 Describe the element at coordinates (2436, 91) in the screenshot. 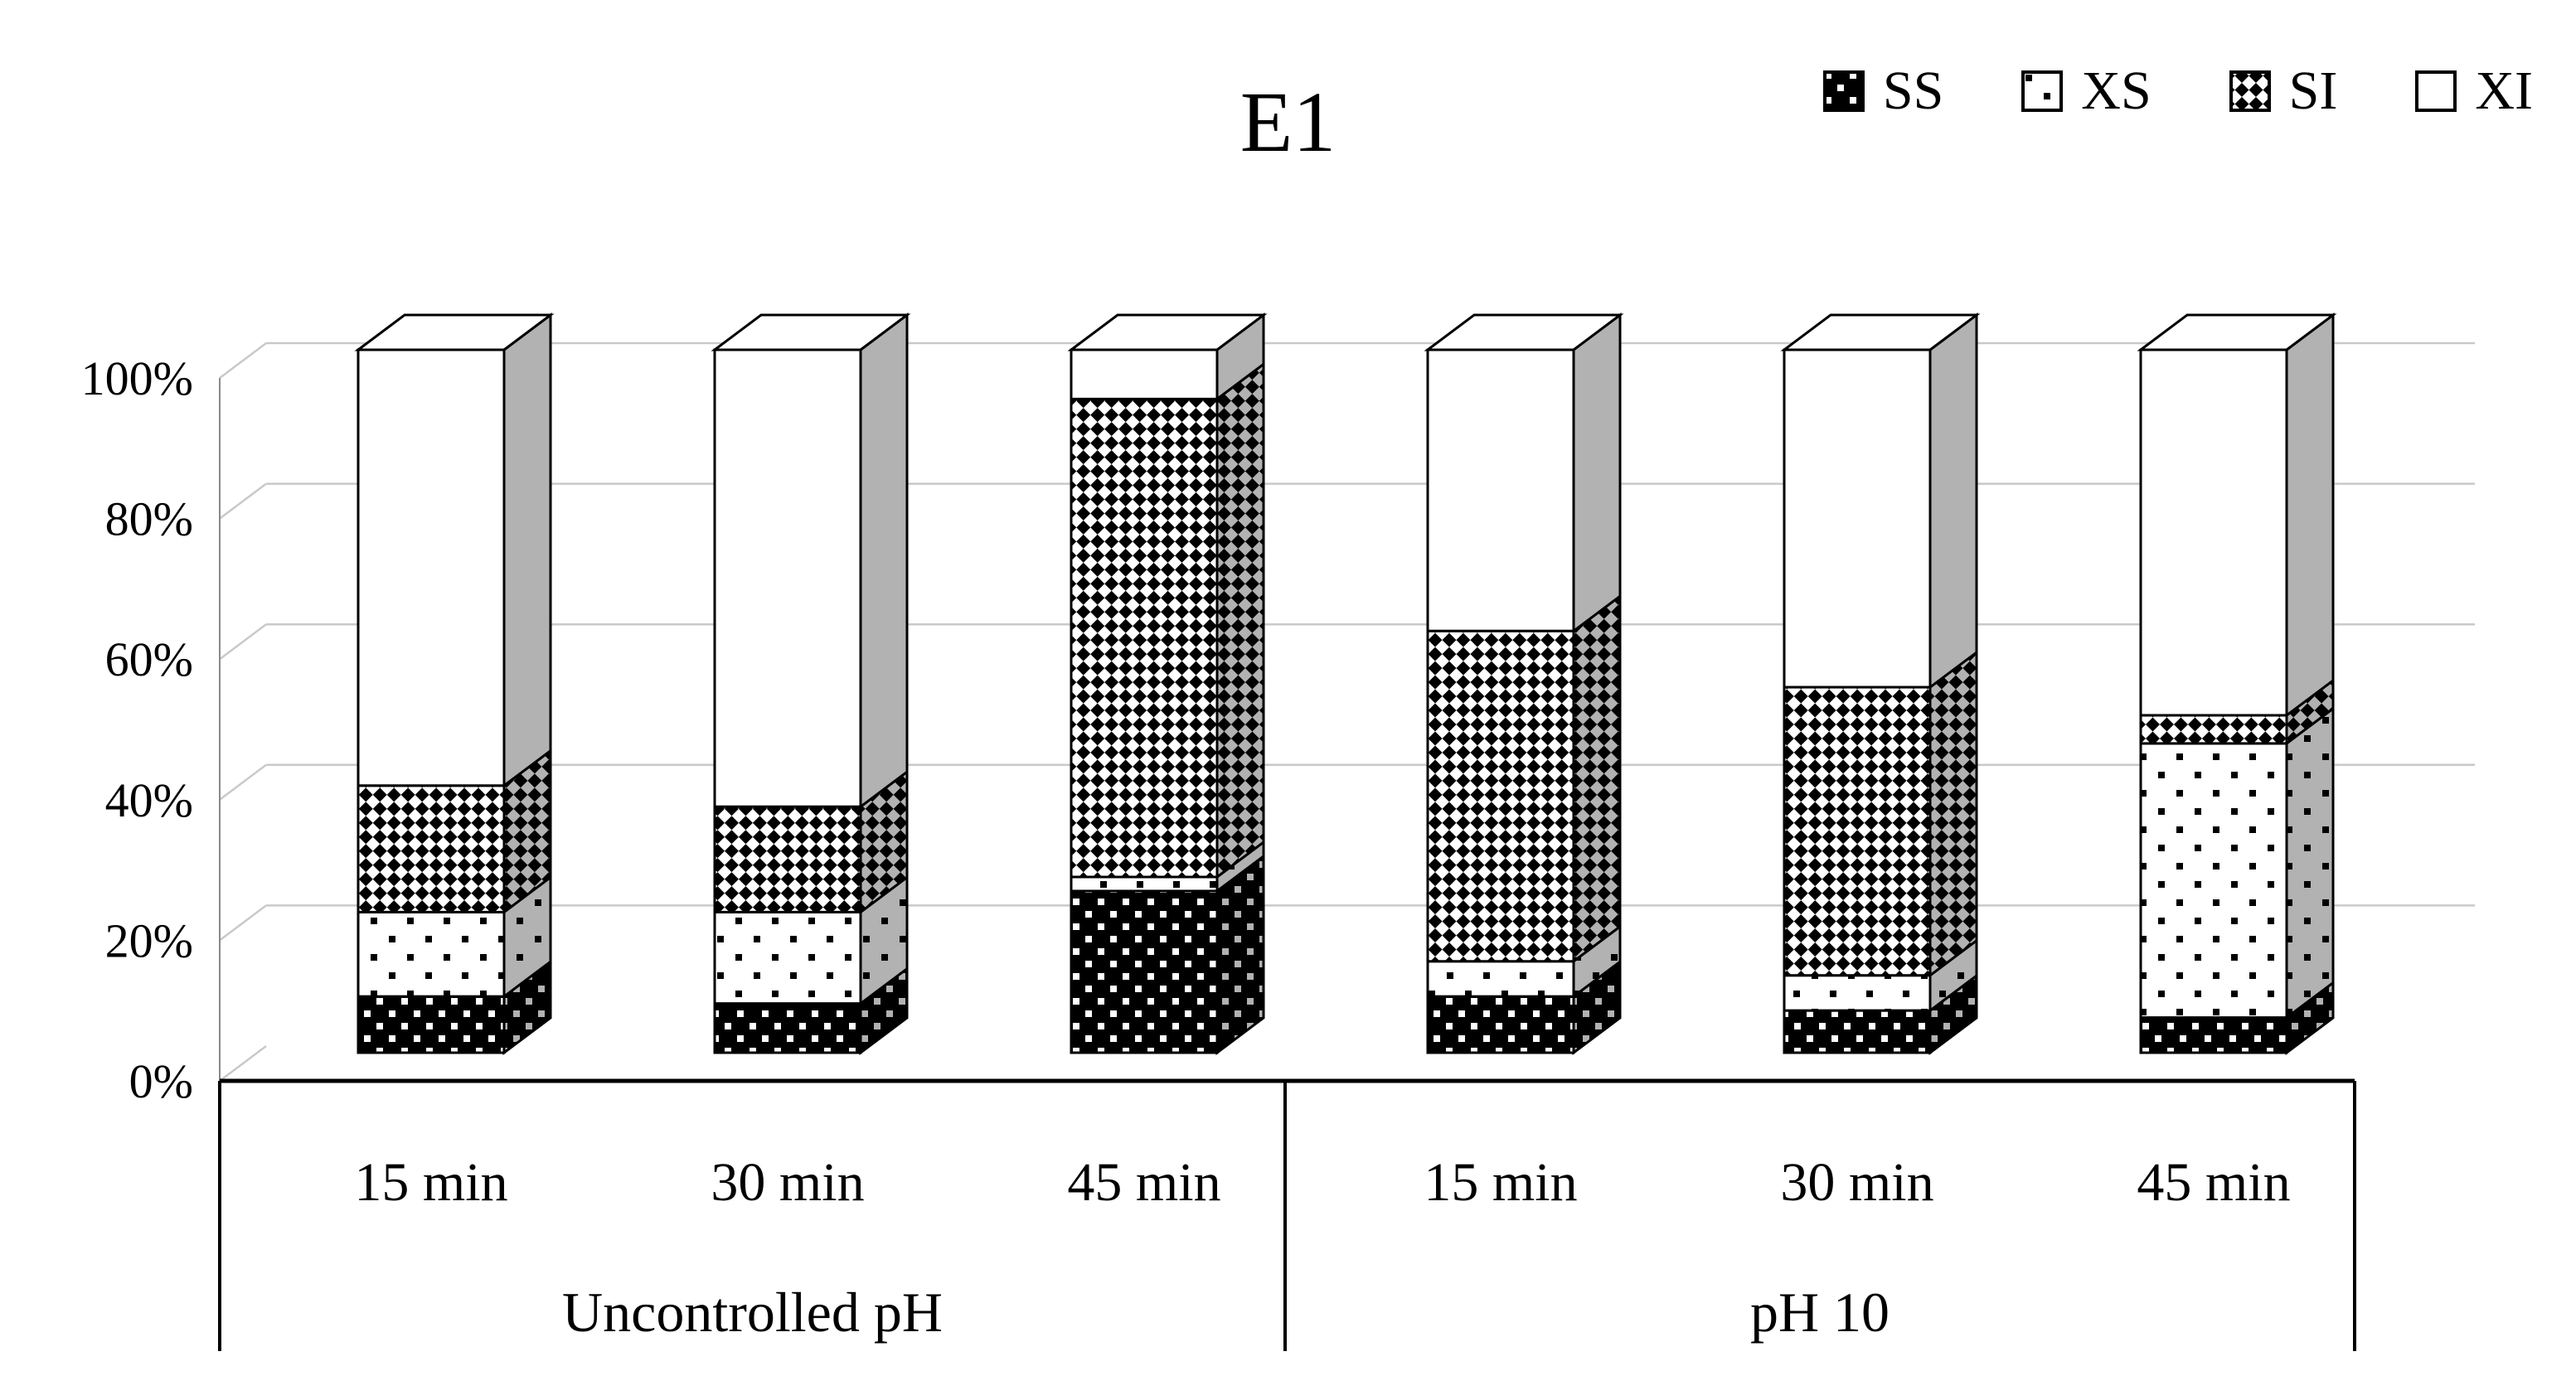

I see `legend-swatch-xi-icon` at that location.